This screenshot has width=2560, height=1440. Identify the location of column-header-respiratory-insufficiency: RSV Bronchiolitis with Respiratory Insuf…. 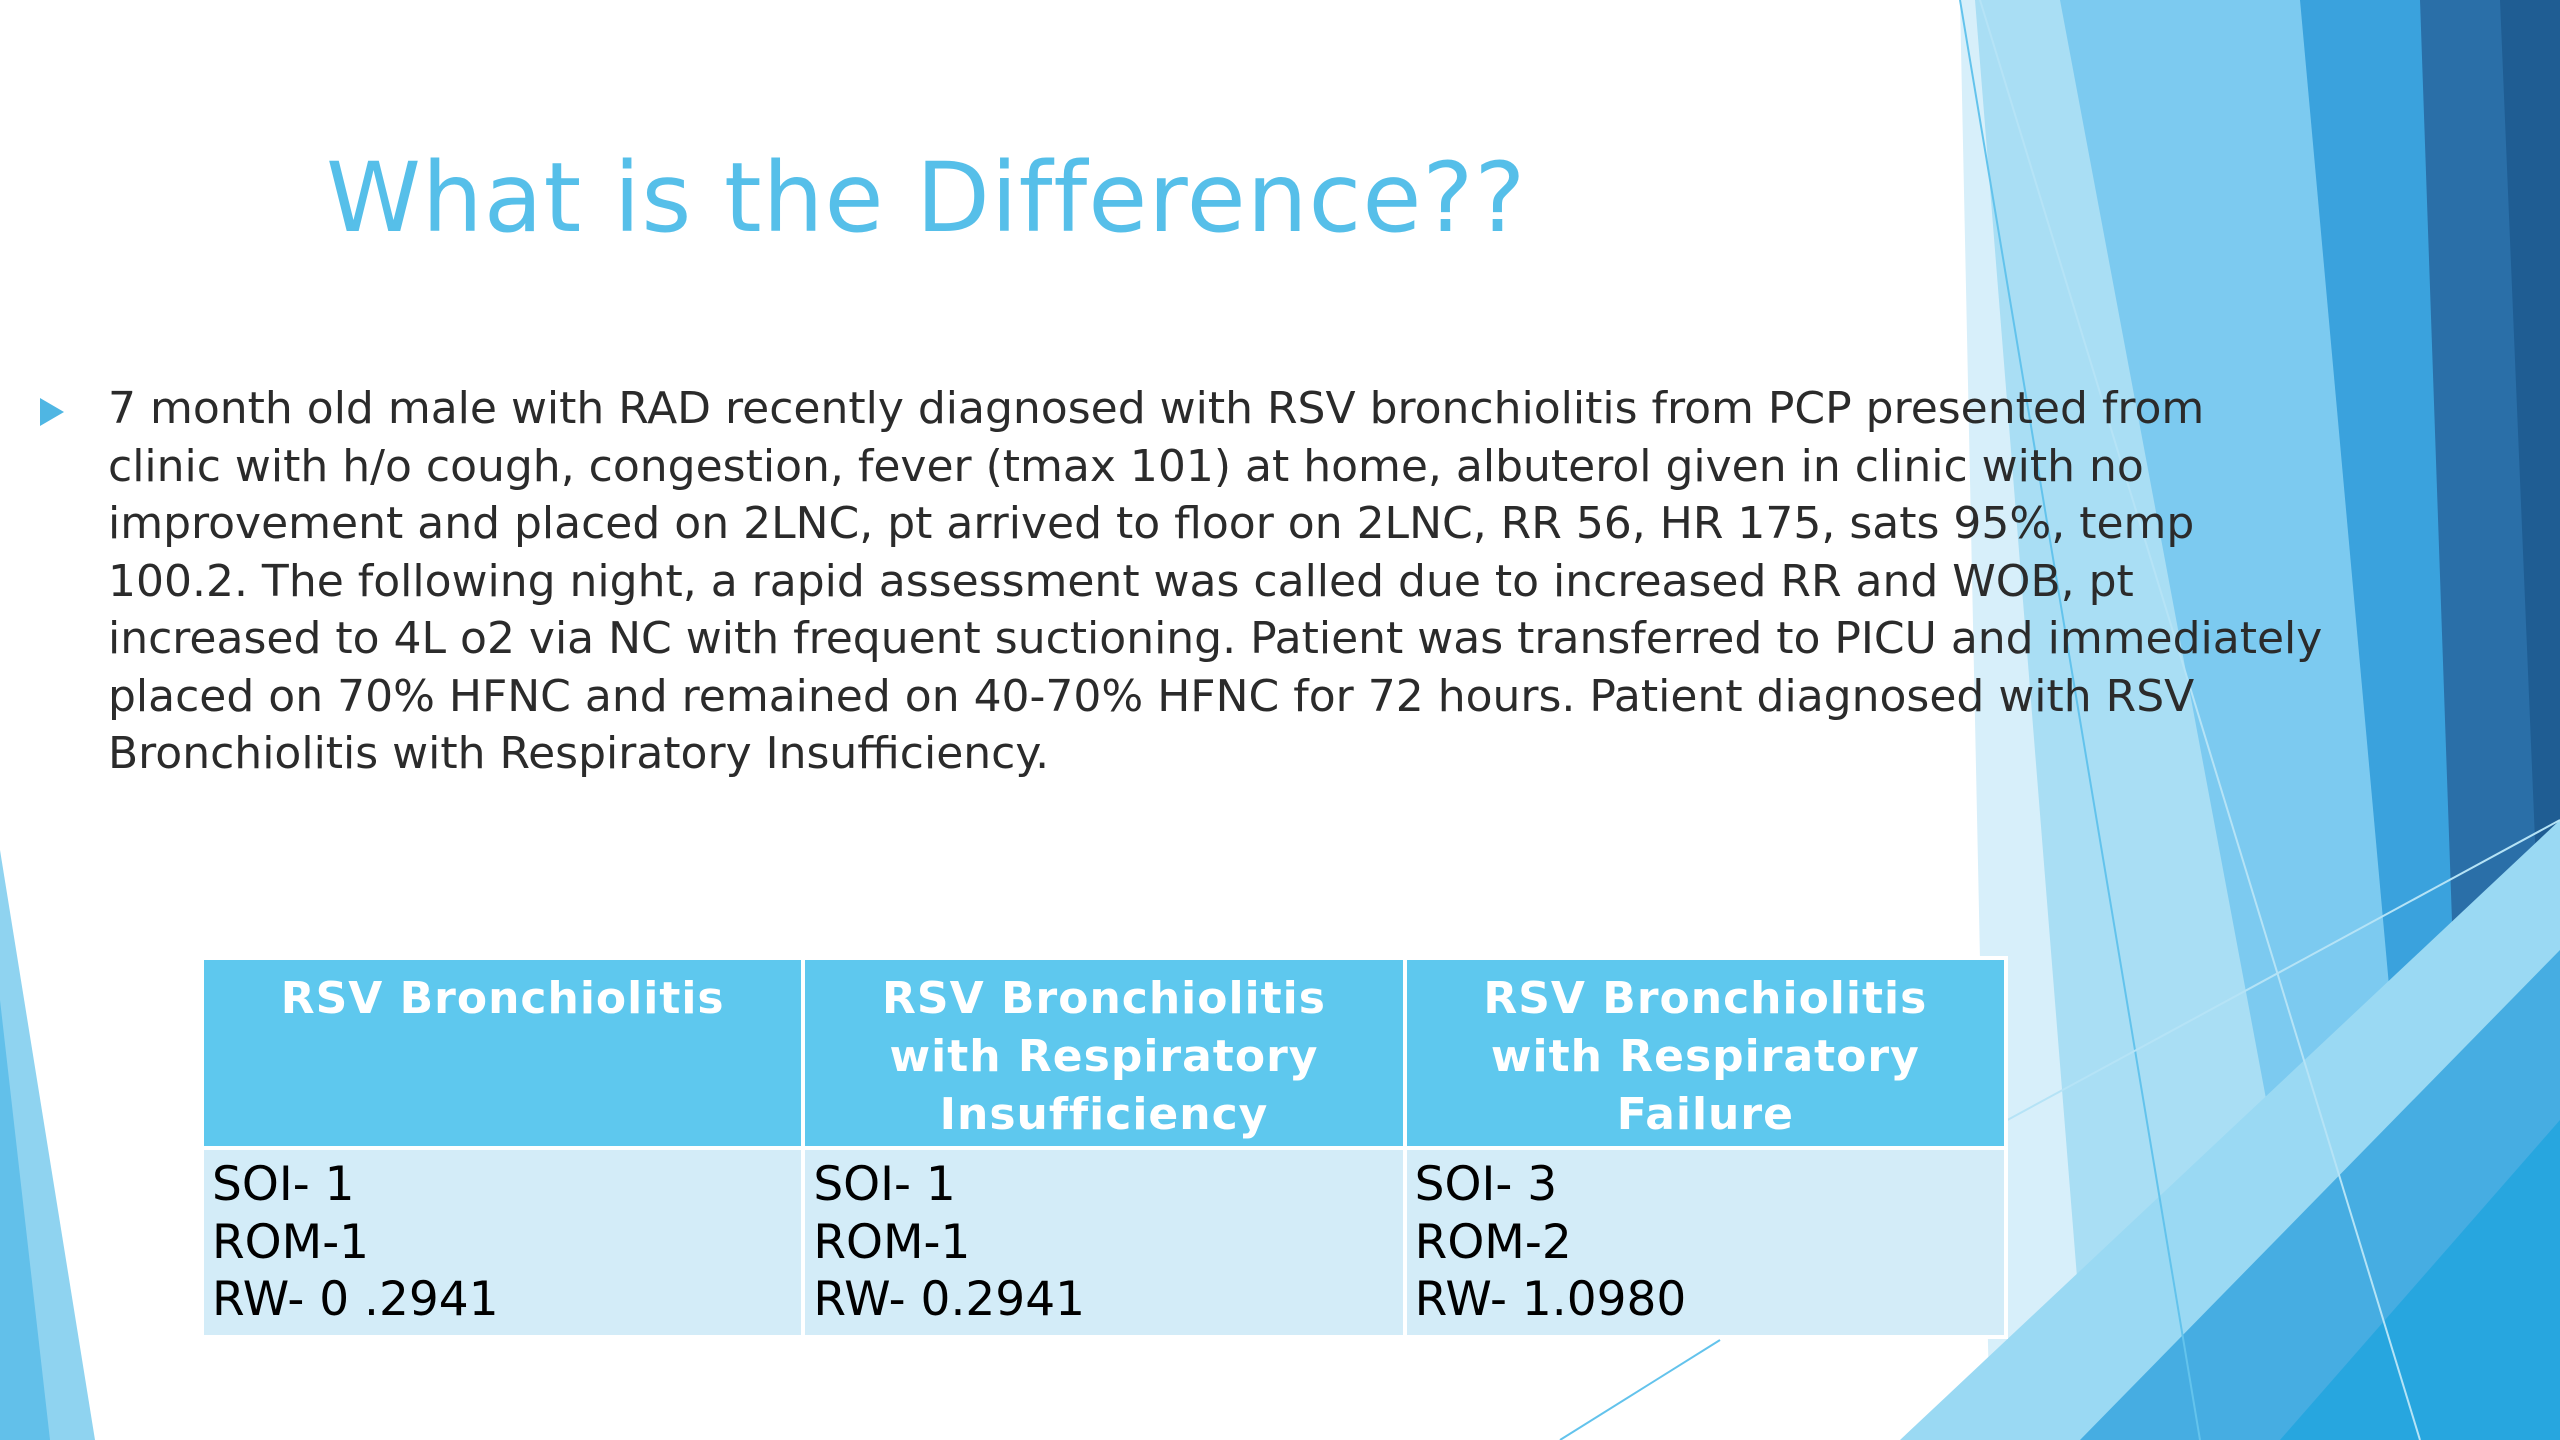
(1104, 1053).